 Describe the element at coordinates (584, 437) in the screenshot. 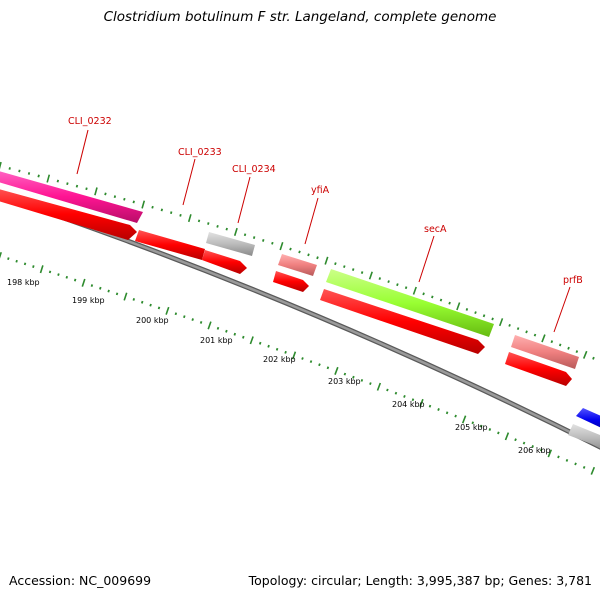

I see `gray-feature-right` at that location.